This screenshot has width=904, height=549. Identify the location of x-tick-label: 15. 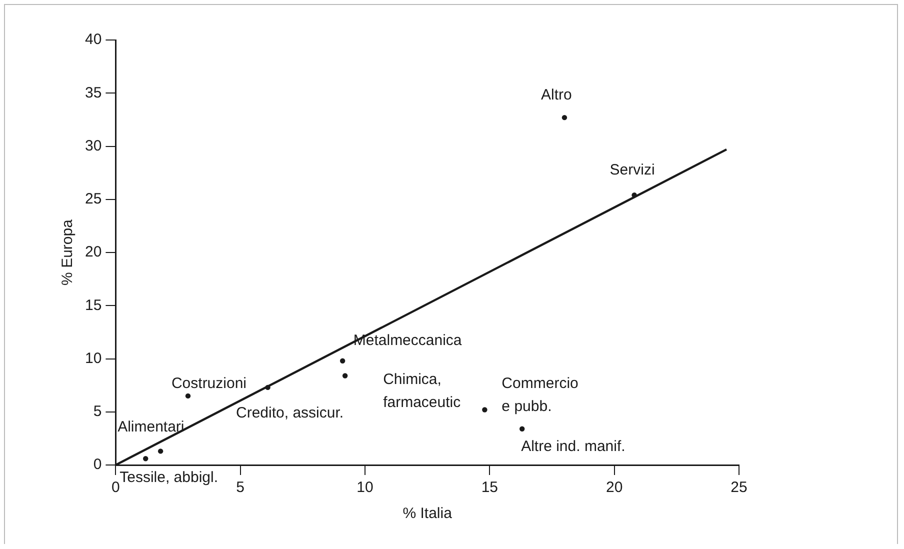
(489, 487).